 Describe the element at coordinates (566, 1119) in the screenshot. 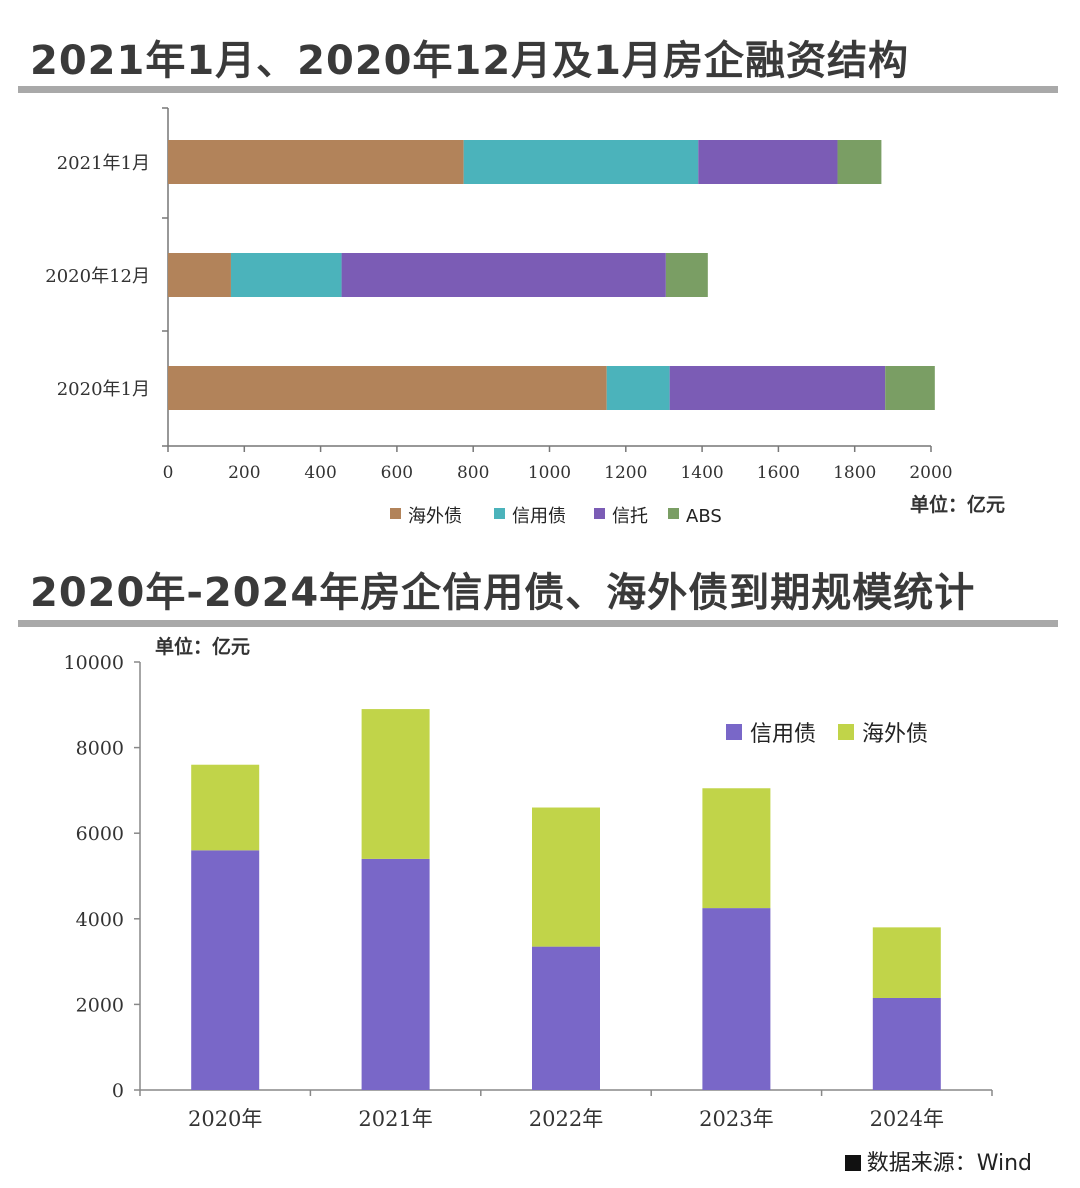

I see `chart2-category-label: 2022年` at that location.